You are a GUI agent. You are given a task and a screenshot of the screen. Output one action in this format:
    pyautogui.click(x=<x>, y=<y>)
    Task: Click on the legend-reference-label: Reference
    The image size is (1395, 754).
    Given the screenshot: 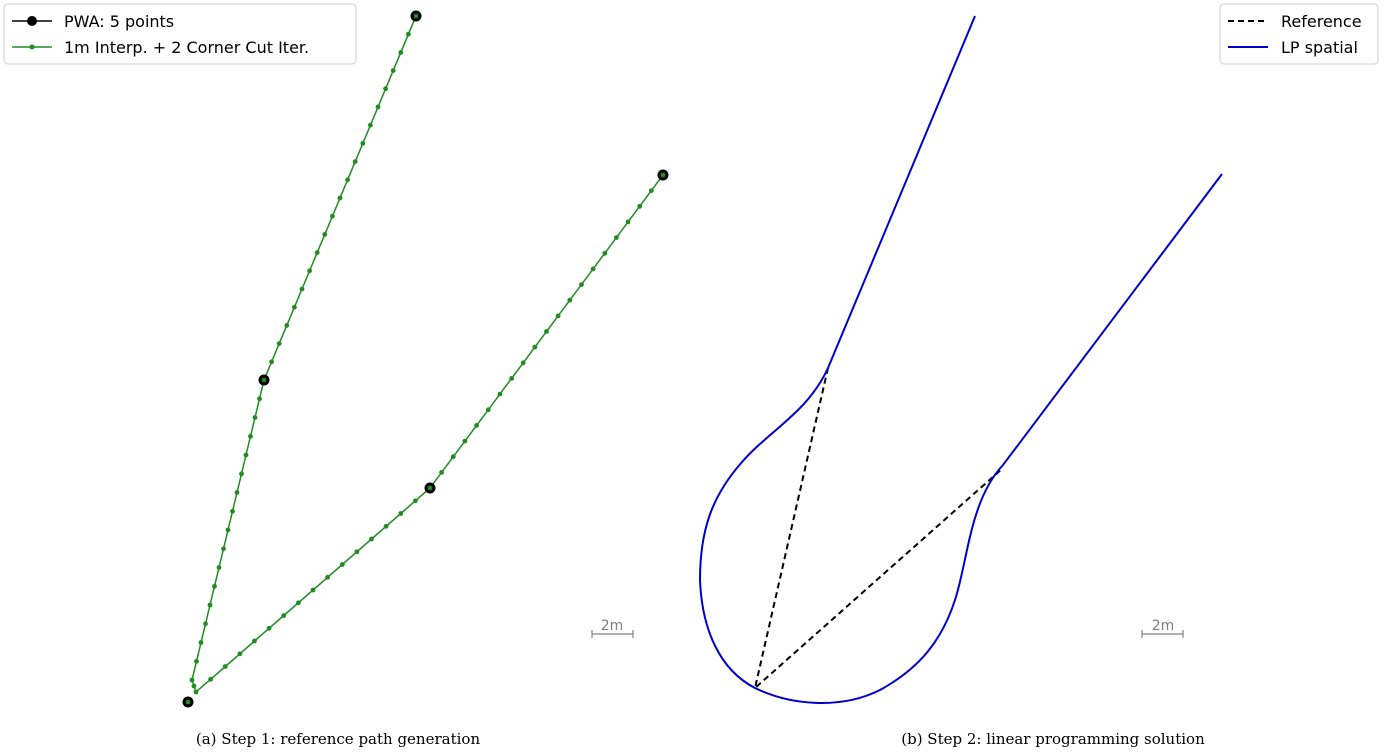 What is the action you would take?
    pyautogui.click(x=1321, y=21)
    